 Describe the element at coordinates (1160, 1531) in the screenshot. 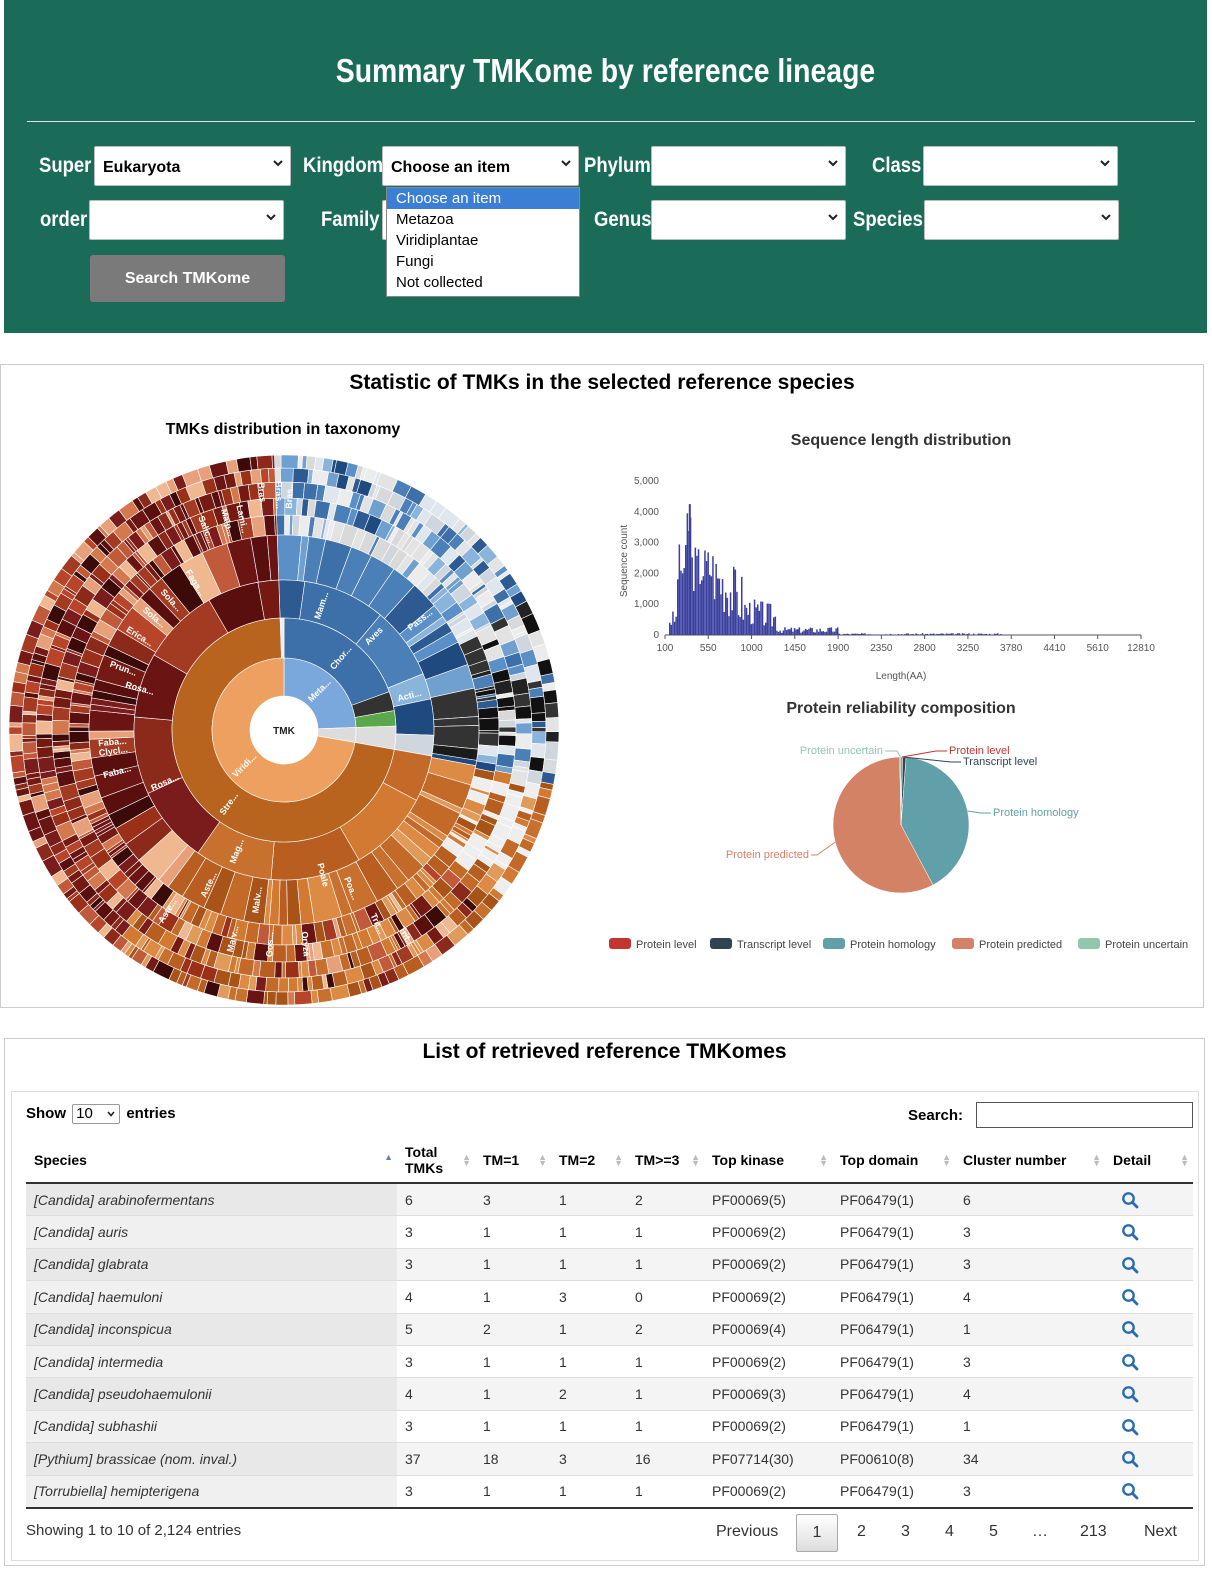

I see `next-button: Next` at that location.